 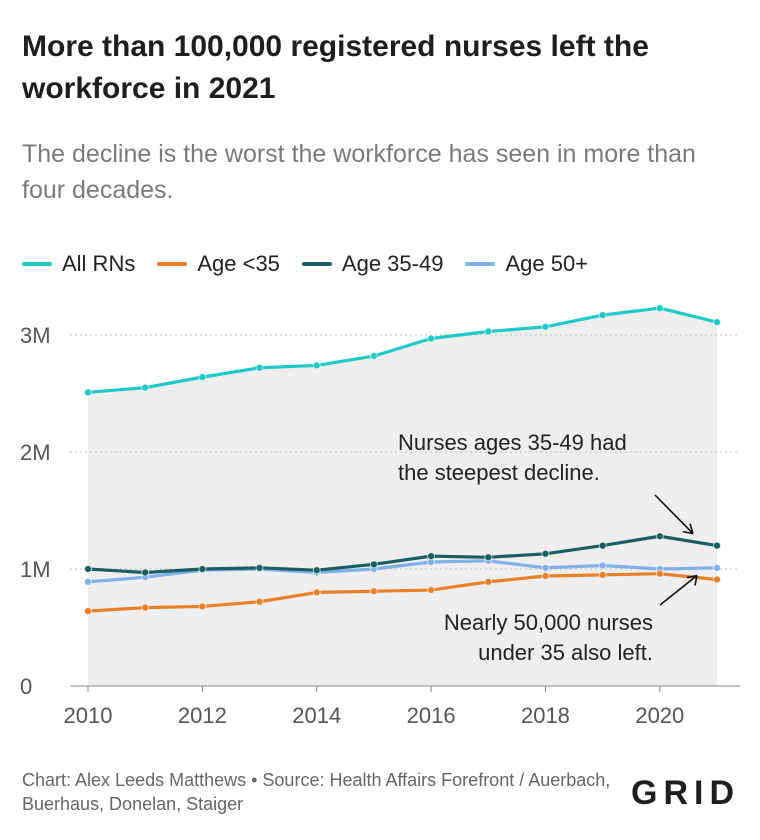 What do you see at coordinates (565, 652) in the screenshot?
I see `annotation-under-35-text: under 35 also left.` at bounding box center [565, 652].